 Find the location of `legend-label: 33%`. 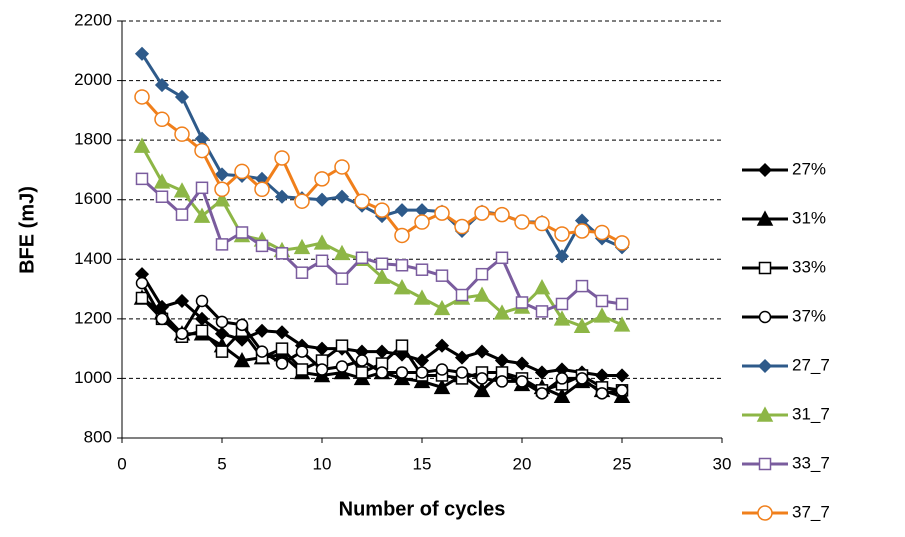

legend-label: 33% is located at coordinates (809, 266).